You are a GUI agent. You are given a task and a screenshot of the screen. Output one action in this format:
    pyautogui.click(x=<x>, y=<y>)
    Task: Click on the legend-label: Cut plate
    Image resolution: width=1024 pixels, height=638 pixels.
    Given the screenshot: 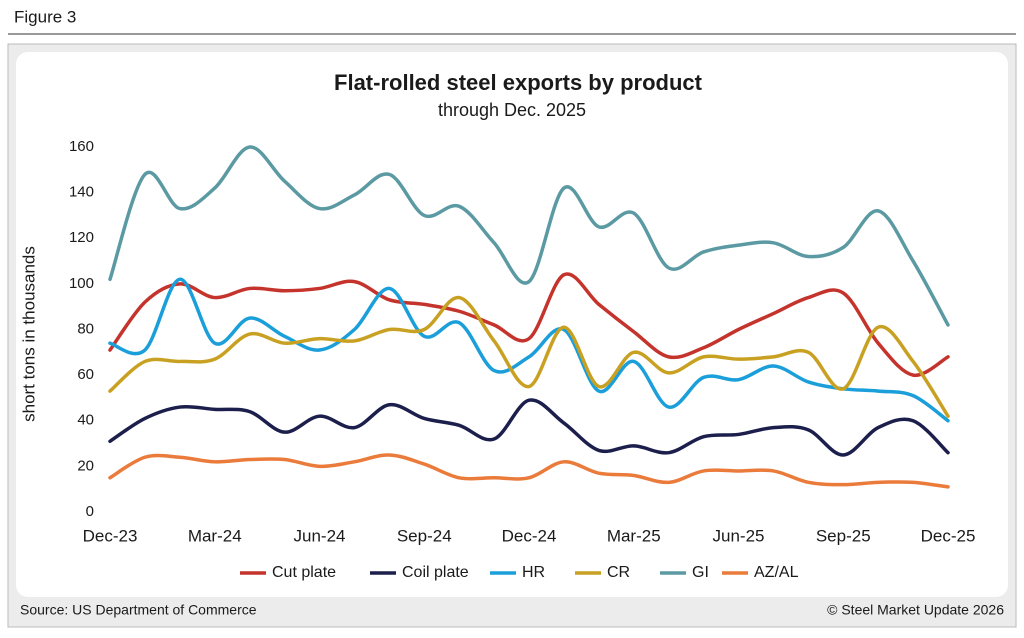 What is the action you would take?
    pyautogui.click(x=304, y=572)
    